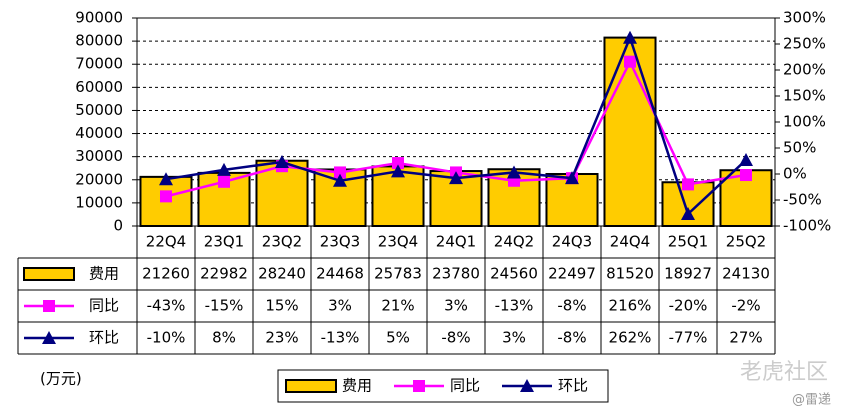 The image size is (854, 420). What do you see at coordinates (166, 242) in the screenshot?
I see `x-tick-label: 22Q4` at bounding box center [166, 242].